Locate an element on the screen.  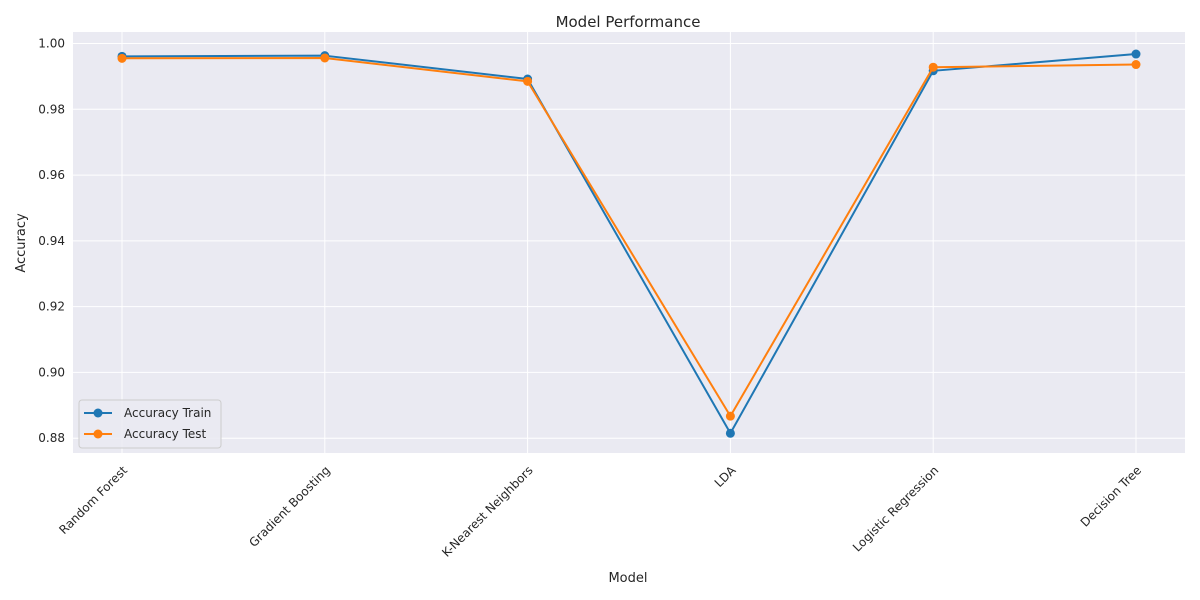
y-tick-label: 0.96 is located at coordinates (51, 175).